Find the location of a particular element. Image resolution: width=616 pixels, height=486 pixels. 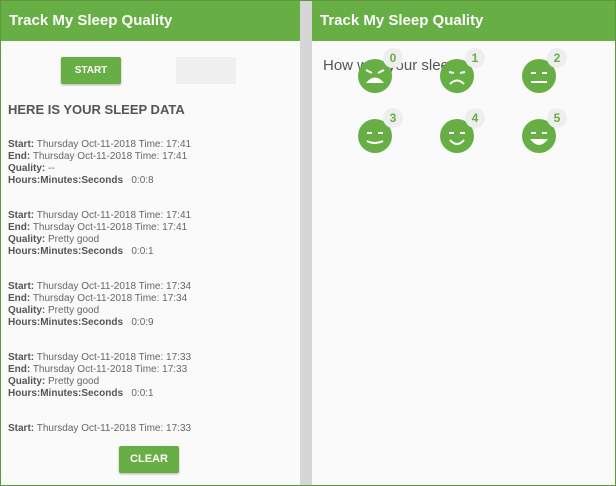

quality-value-badge: 2 is located at coordinates (557, 58).